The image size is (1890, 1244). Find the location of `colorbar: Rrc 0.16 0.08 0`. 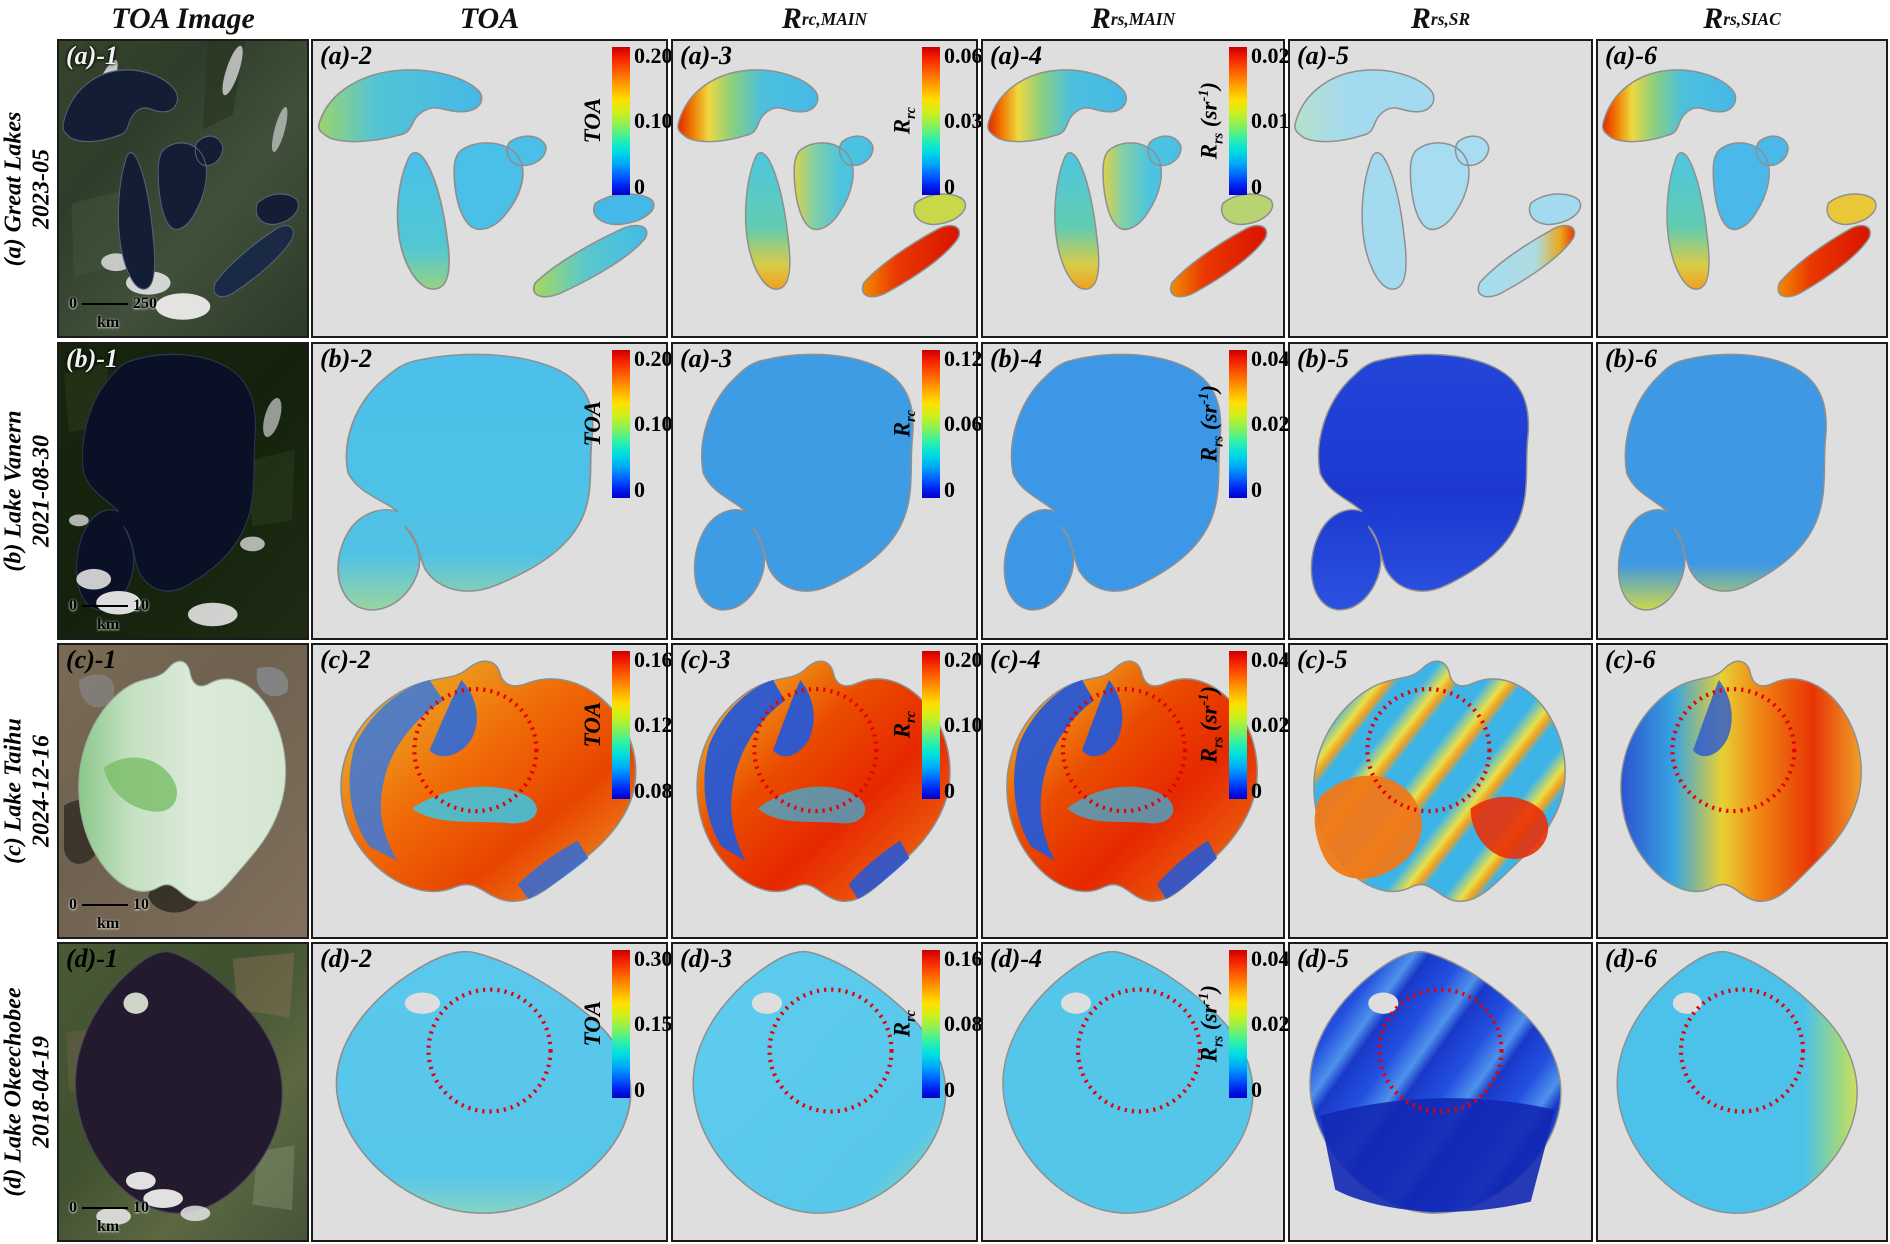

colorbar: Rrc 0.16 0.08 0 is located at coordinates (936, 1024).